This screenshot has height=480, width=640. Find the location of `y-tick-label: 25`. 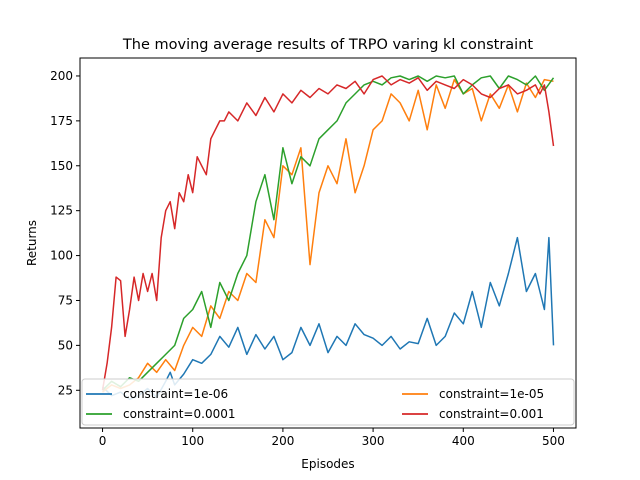

y-tick-label: 25 is located at coordinates (65, 390).